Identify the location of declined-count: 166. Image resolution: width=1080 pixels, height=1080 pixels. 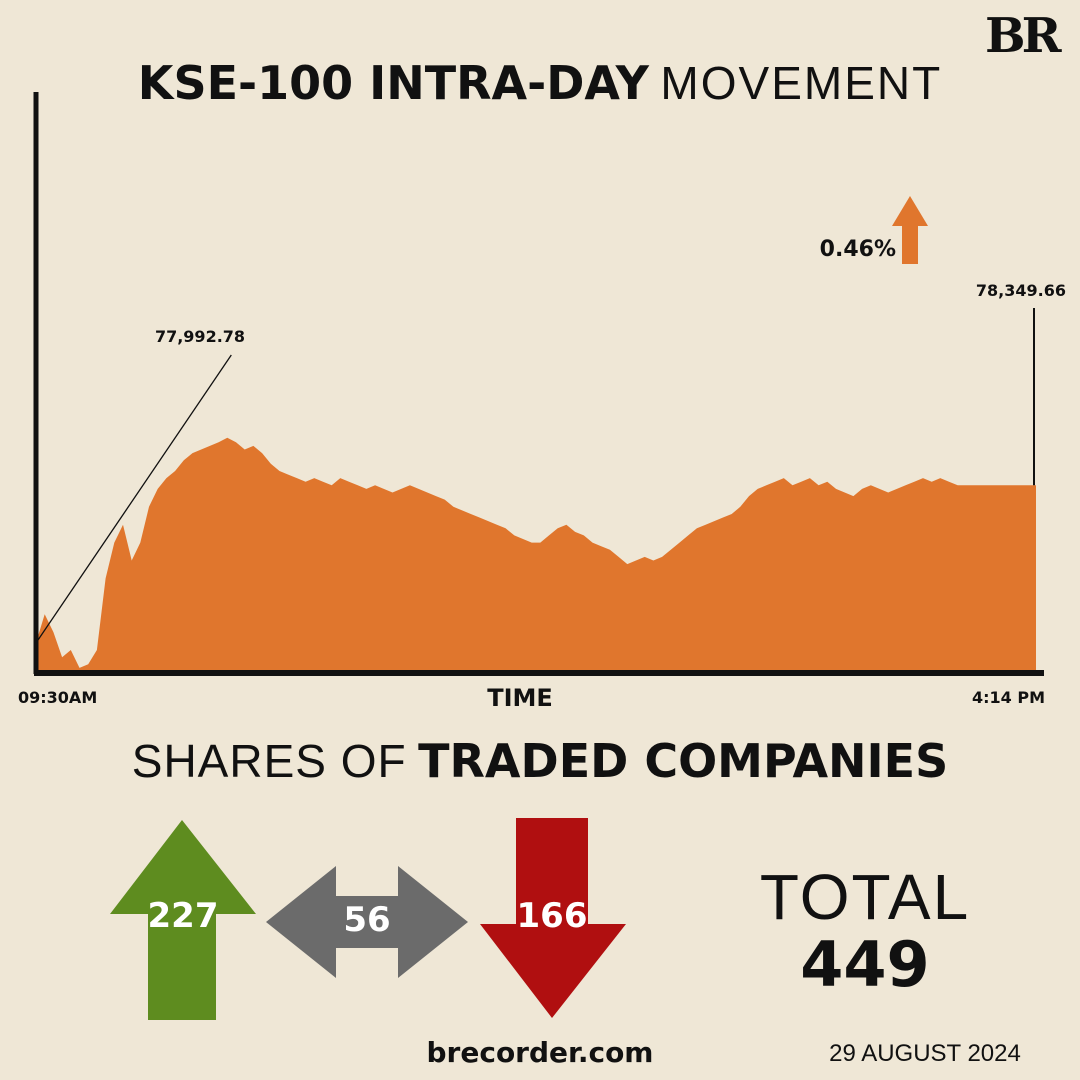
(552, 916).